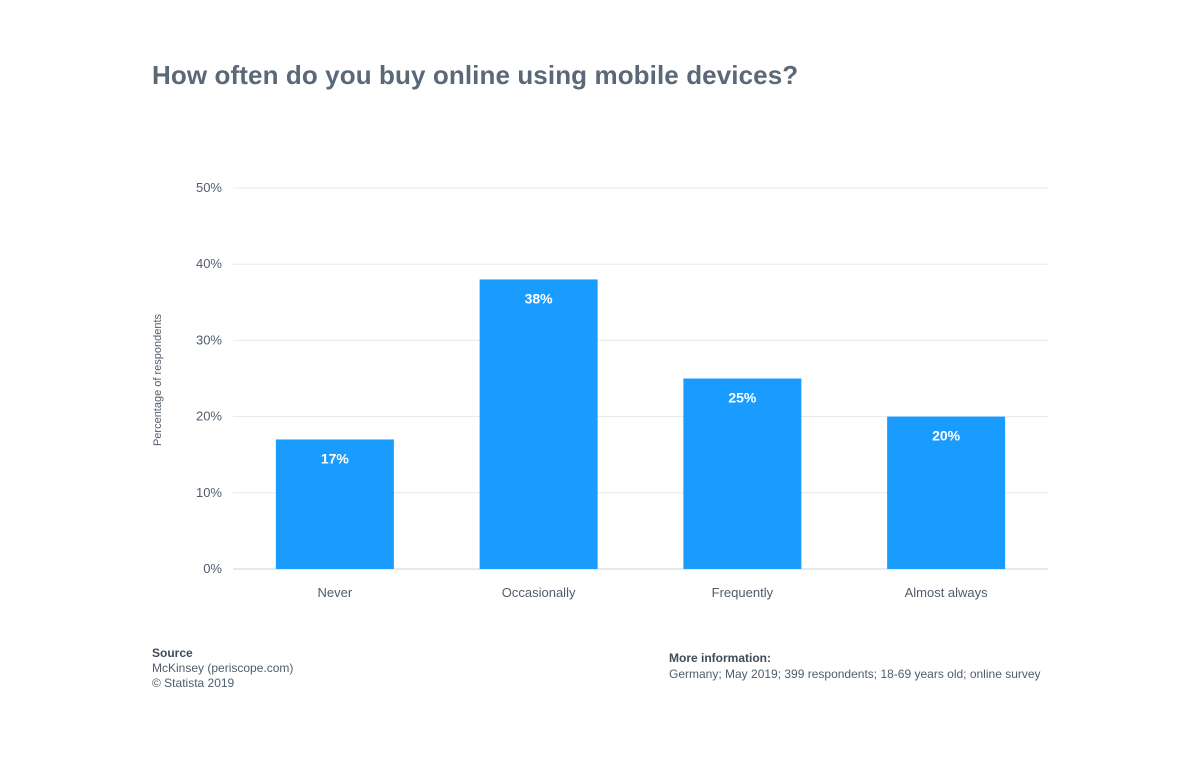 This screenshot has width=1200, height=764. I want to click on x-tick-label: Never, so click(335, 592).